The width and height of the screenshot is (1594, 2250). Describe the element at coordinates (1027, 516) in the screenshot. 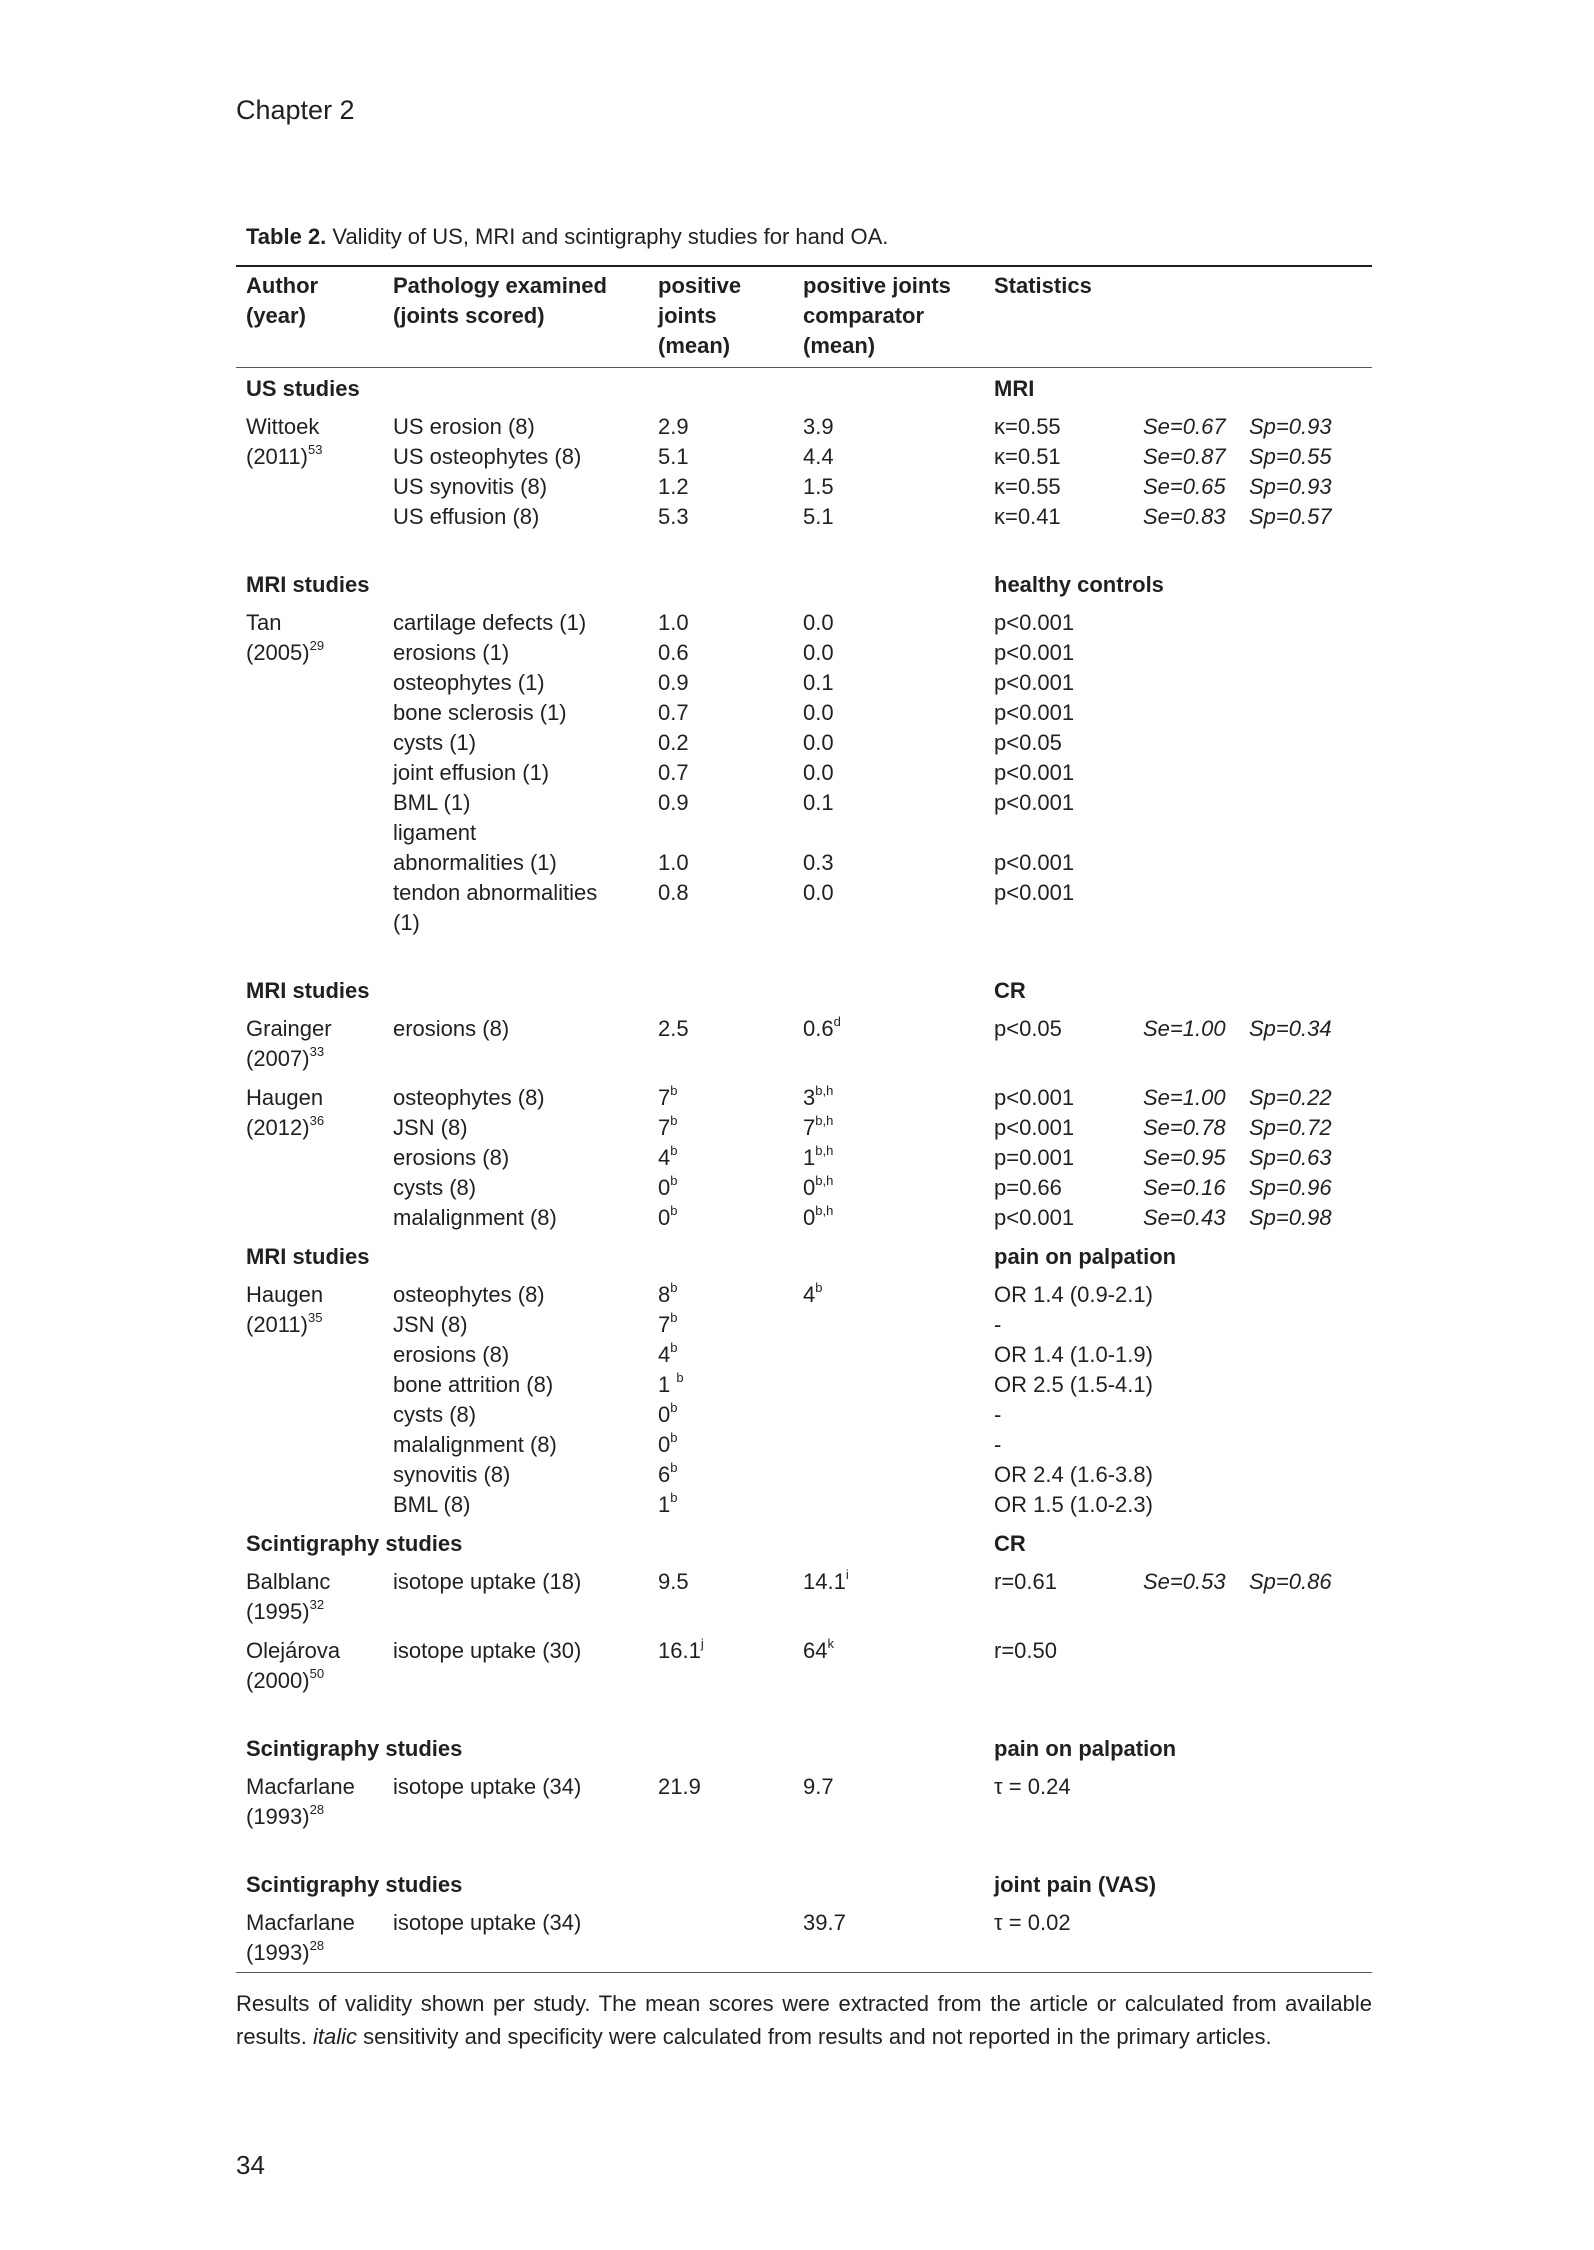

I see `statistic-cell: κ=0.41` at that location.